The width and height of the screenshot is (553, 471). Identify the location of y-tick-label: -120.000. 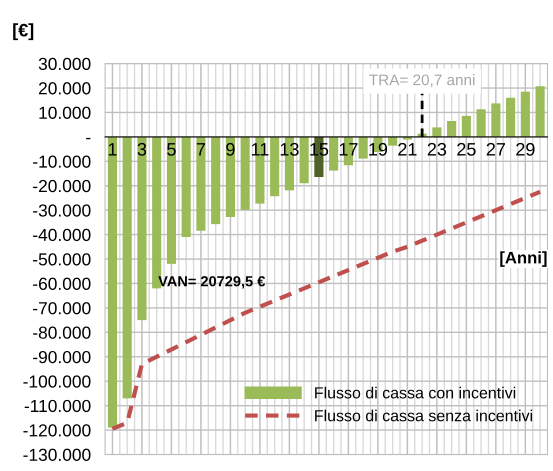
(57, 430).